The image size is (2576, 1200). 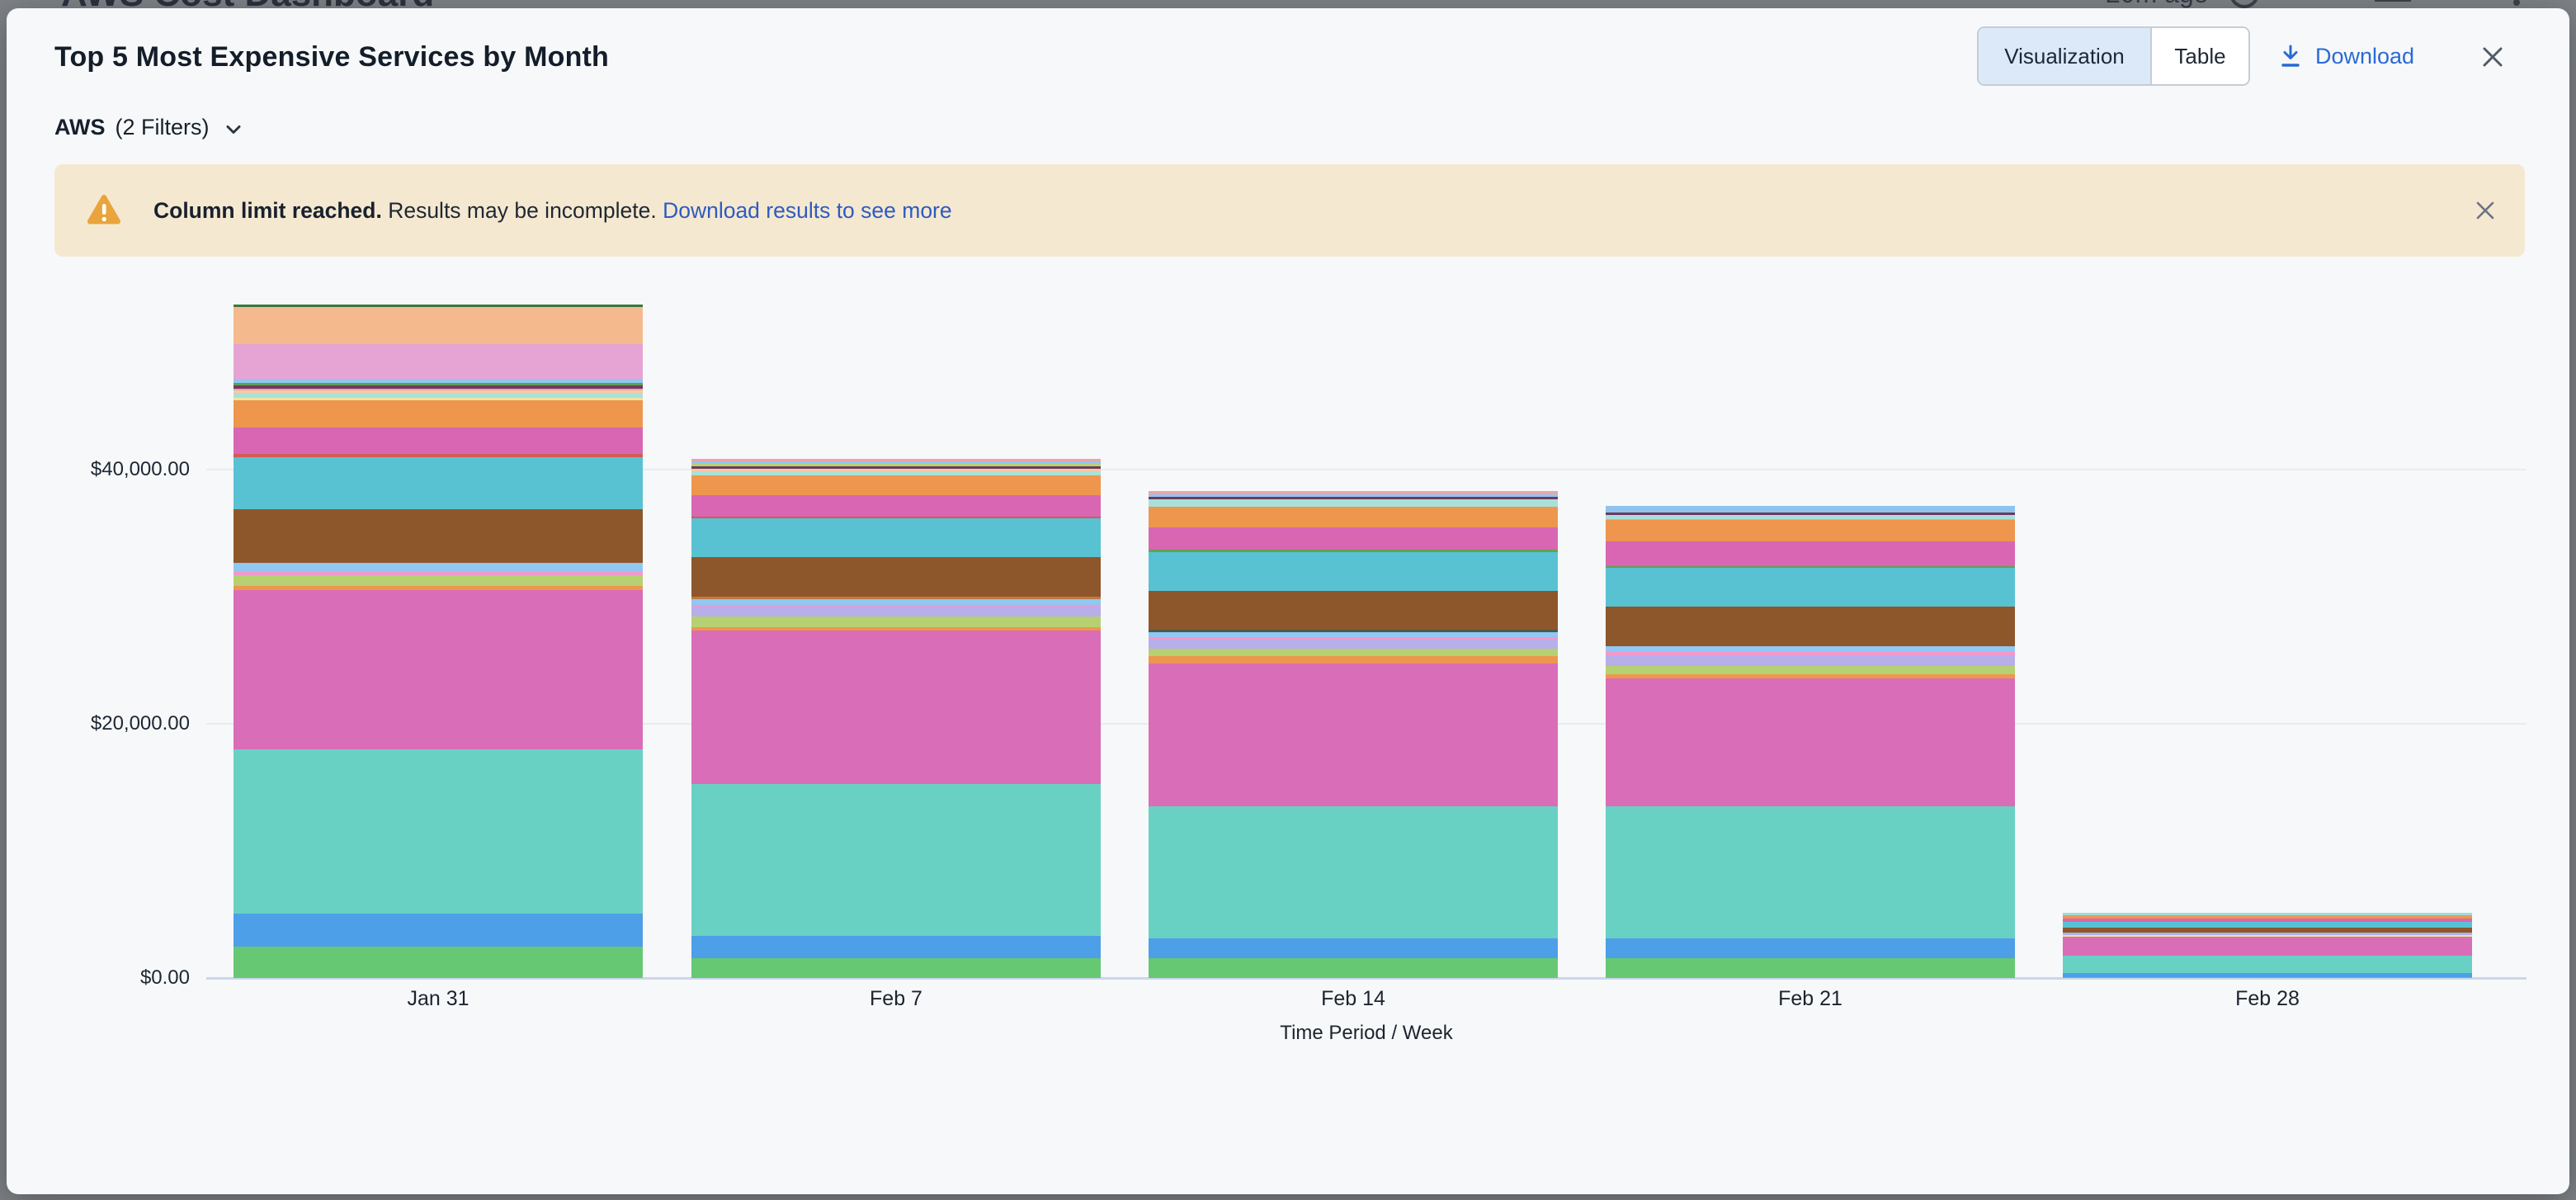 I want to click on tab-table: Table, so click(x=2200, y=56).